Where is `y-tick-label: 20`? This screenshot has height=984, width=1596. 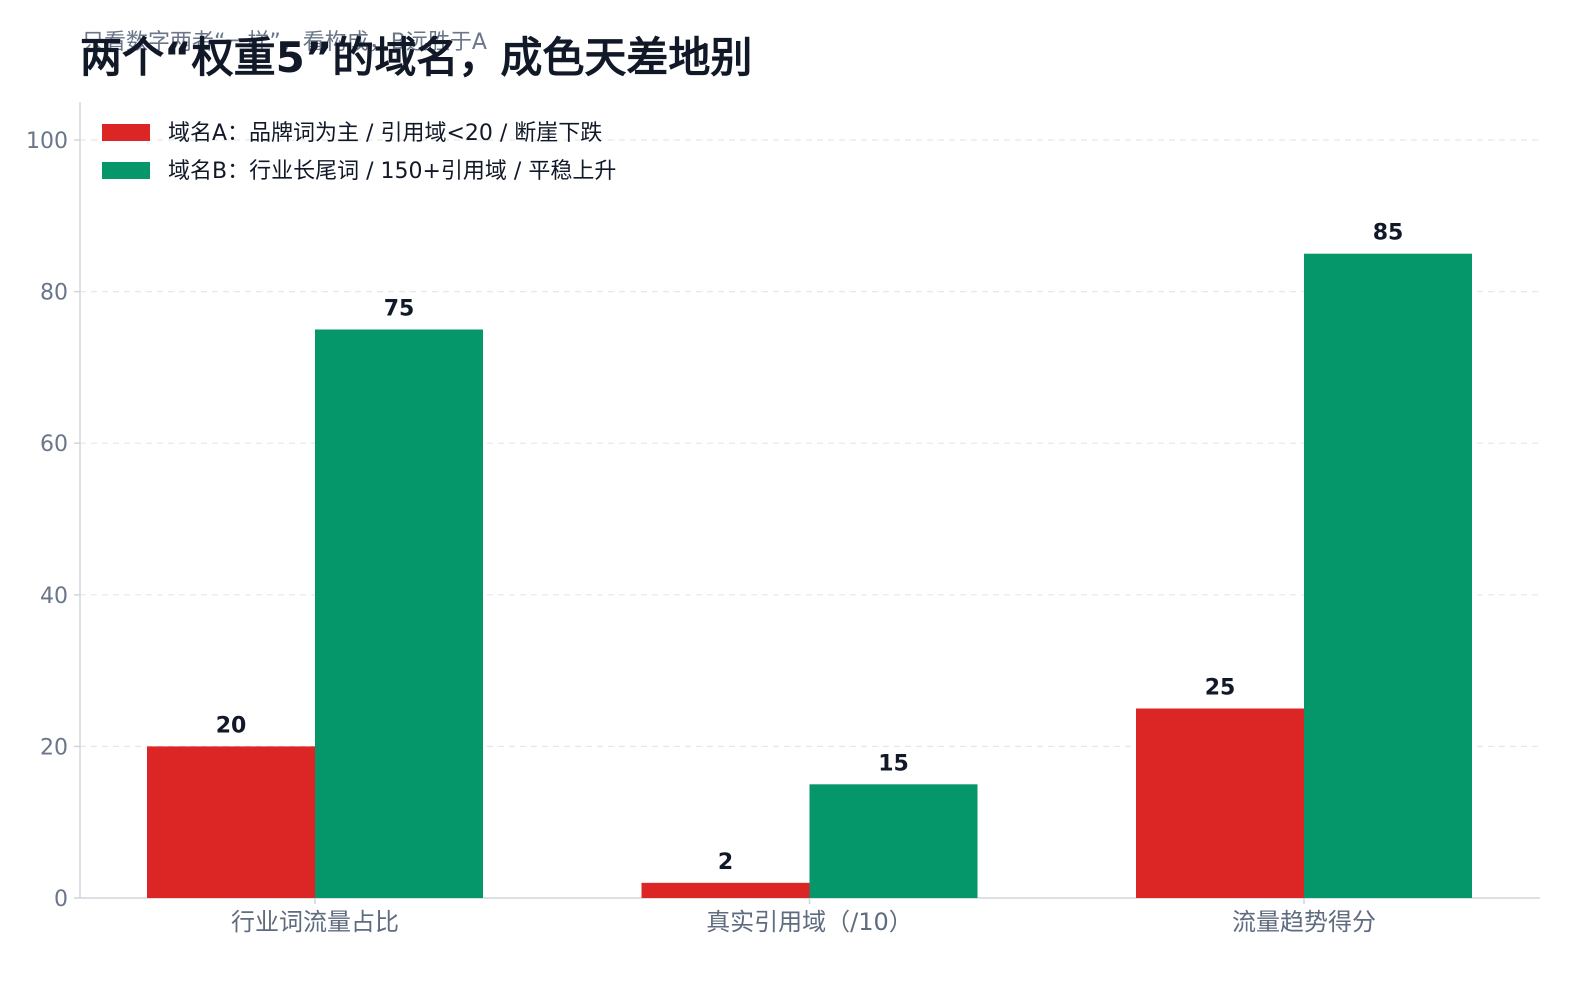
y-tick-label: 20 is located at coordinates (54, 747).